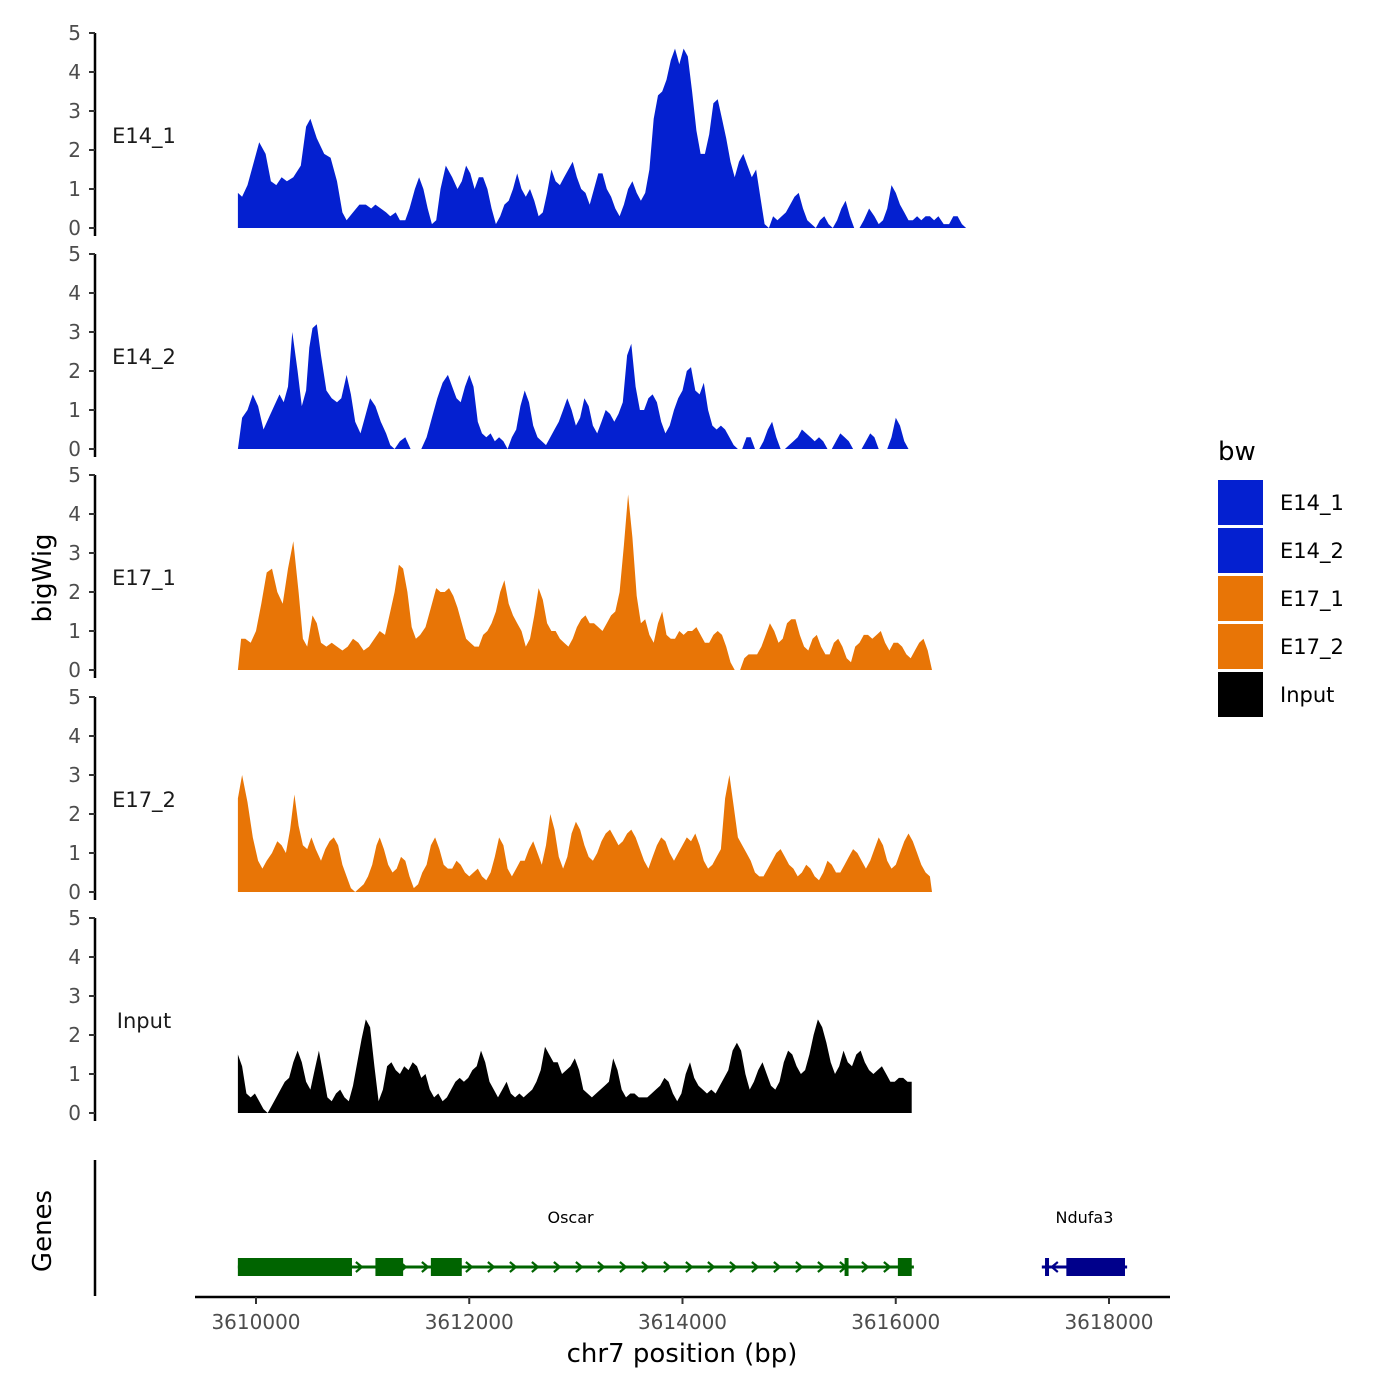 The image size is (1400, 1400). Describe the element at coordinates (144, 357) in the screenshot. I see `track-label: E14_2` at that location.